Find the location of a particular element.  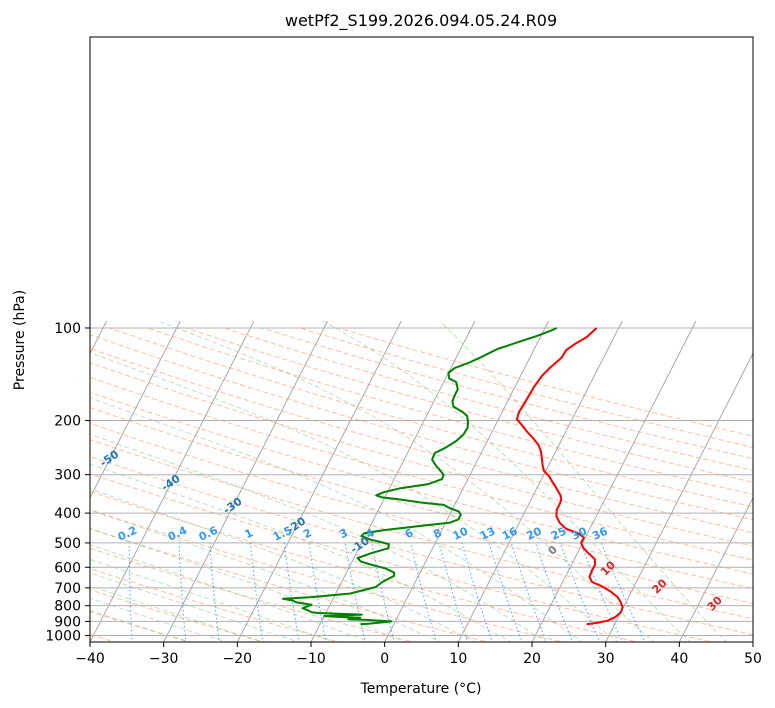

x-tick-label: −10 is located at coordinates (311, 659).